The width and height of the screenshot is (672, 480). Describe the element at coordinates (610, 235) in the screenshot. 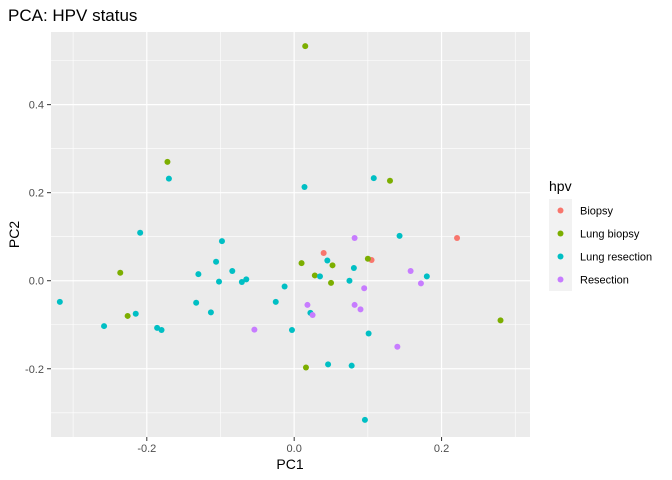

I see `legend-label-lung-biopsy: Lung biopsy` at that location.